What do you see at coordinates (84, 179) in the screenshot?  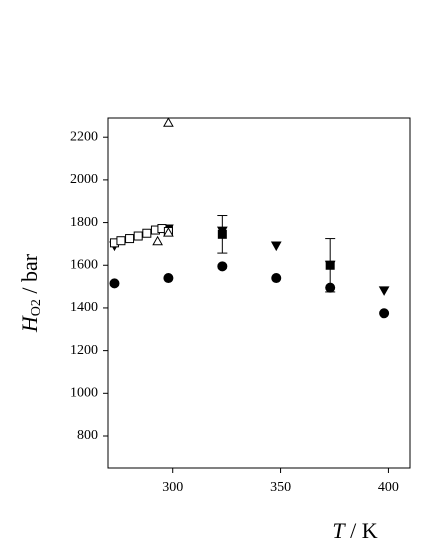 I see `y-tick-label: 2000` at bounding box center [84, 179].